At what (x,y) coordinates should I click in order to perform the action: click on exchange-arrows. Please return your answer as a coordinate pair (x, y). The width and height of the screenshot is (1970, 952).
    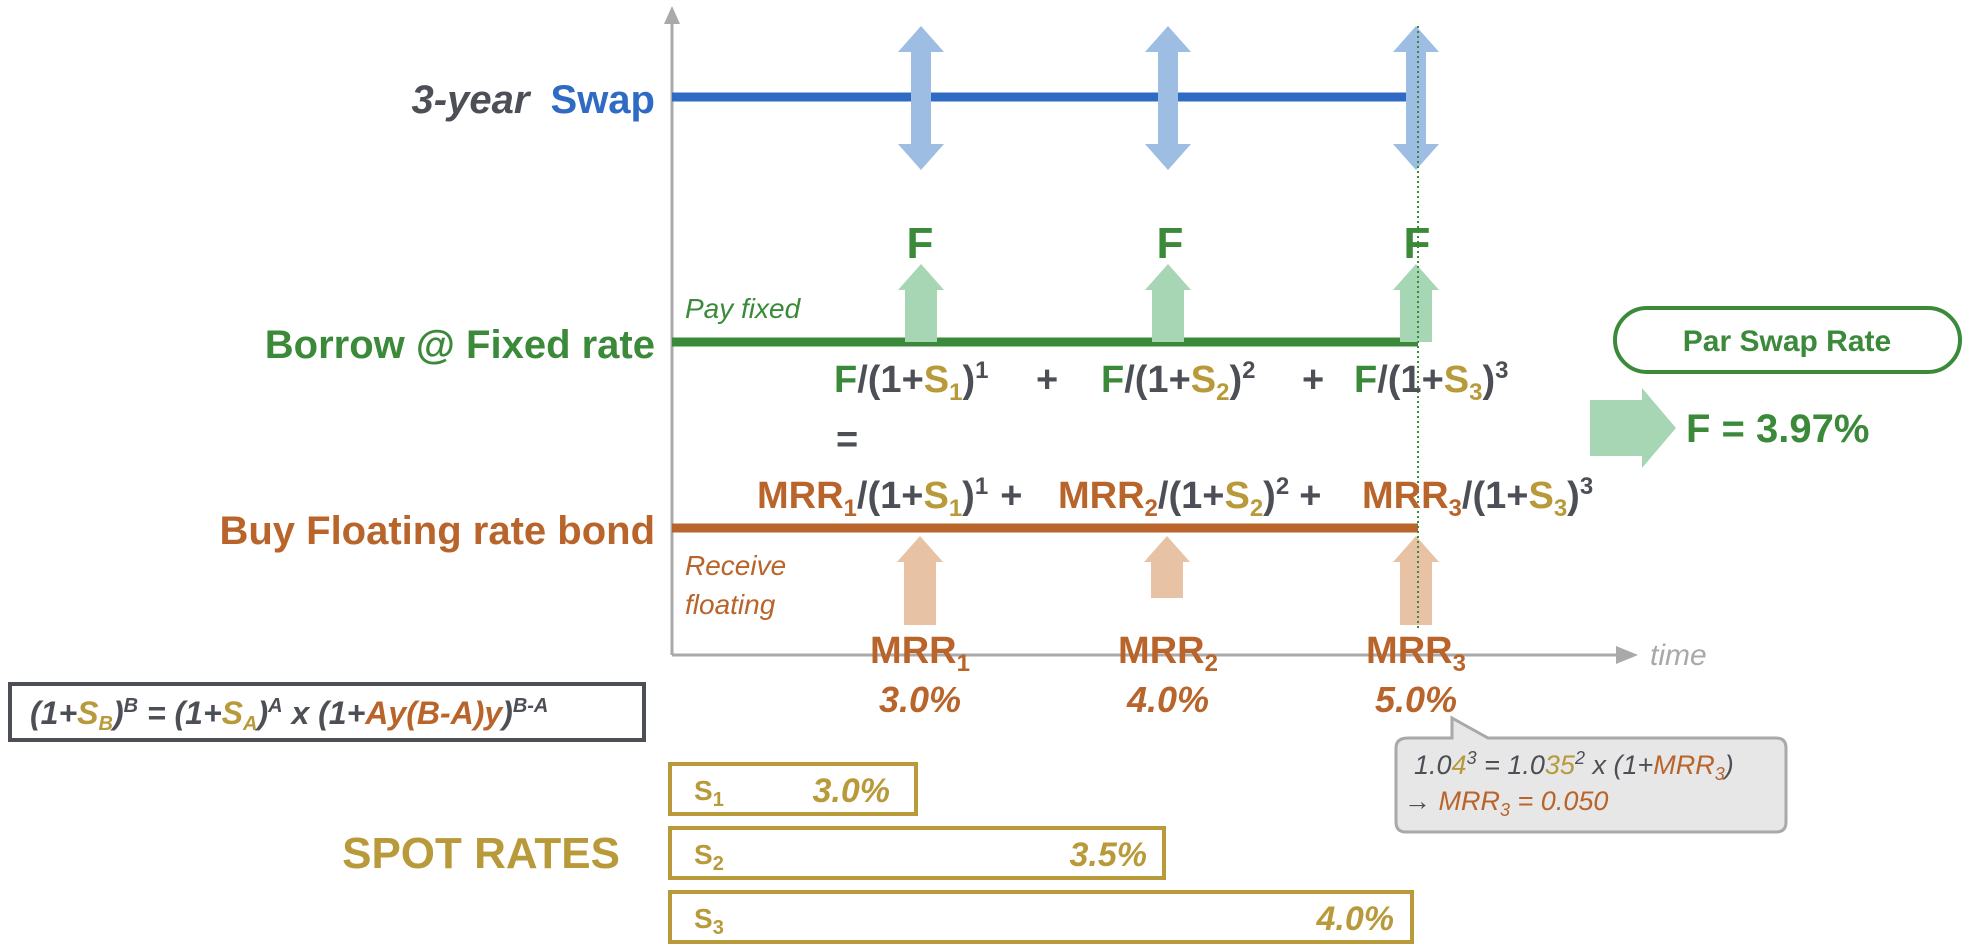
    Looking at the image, I should click on (1168, 98).